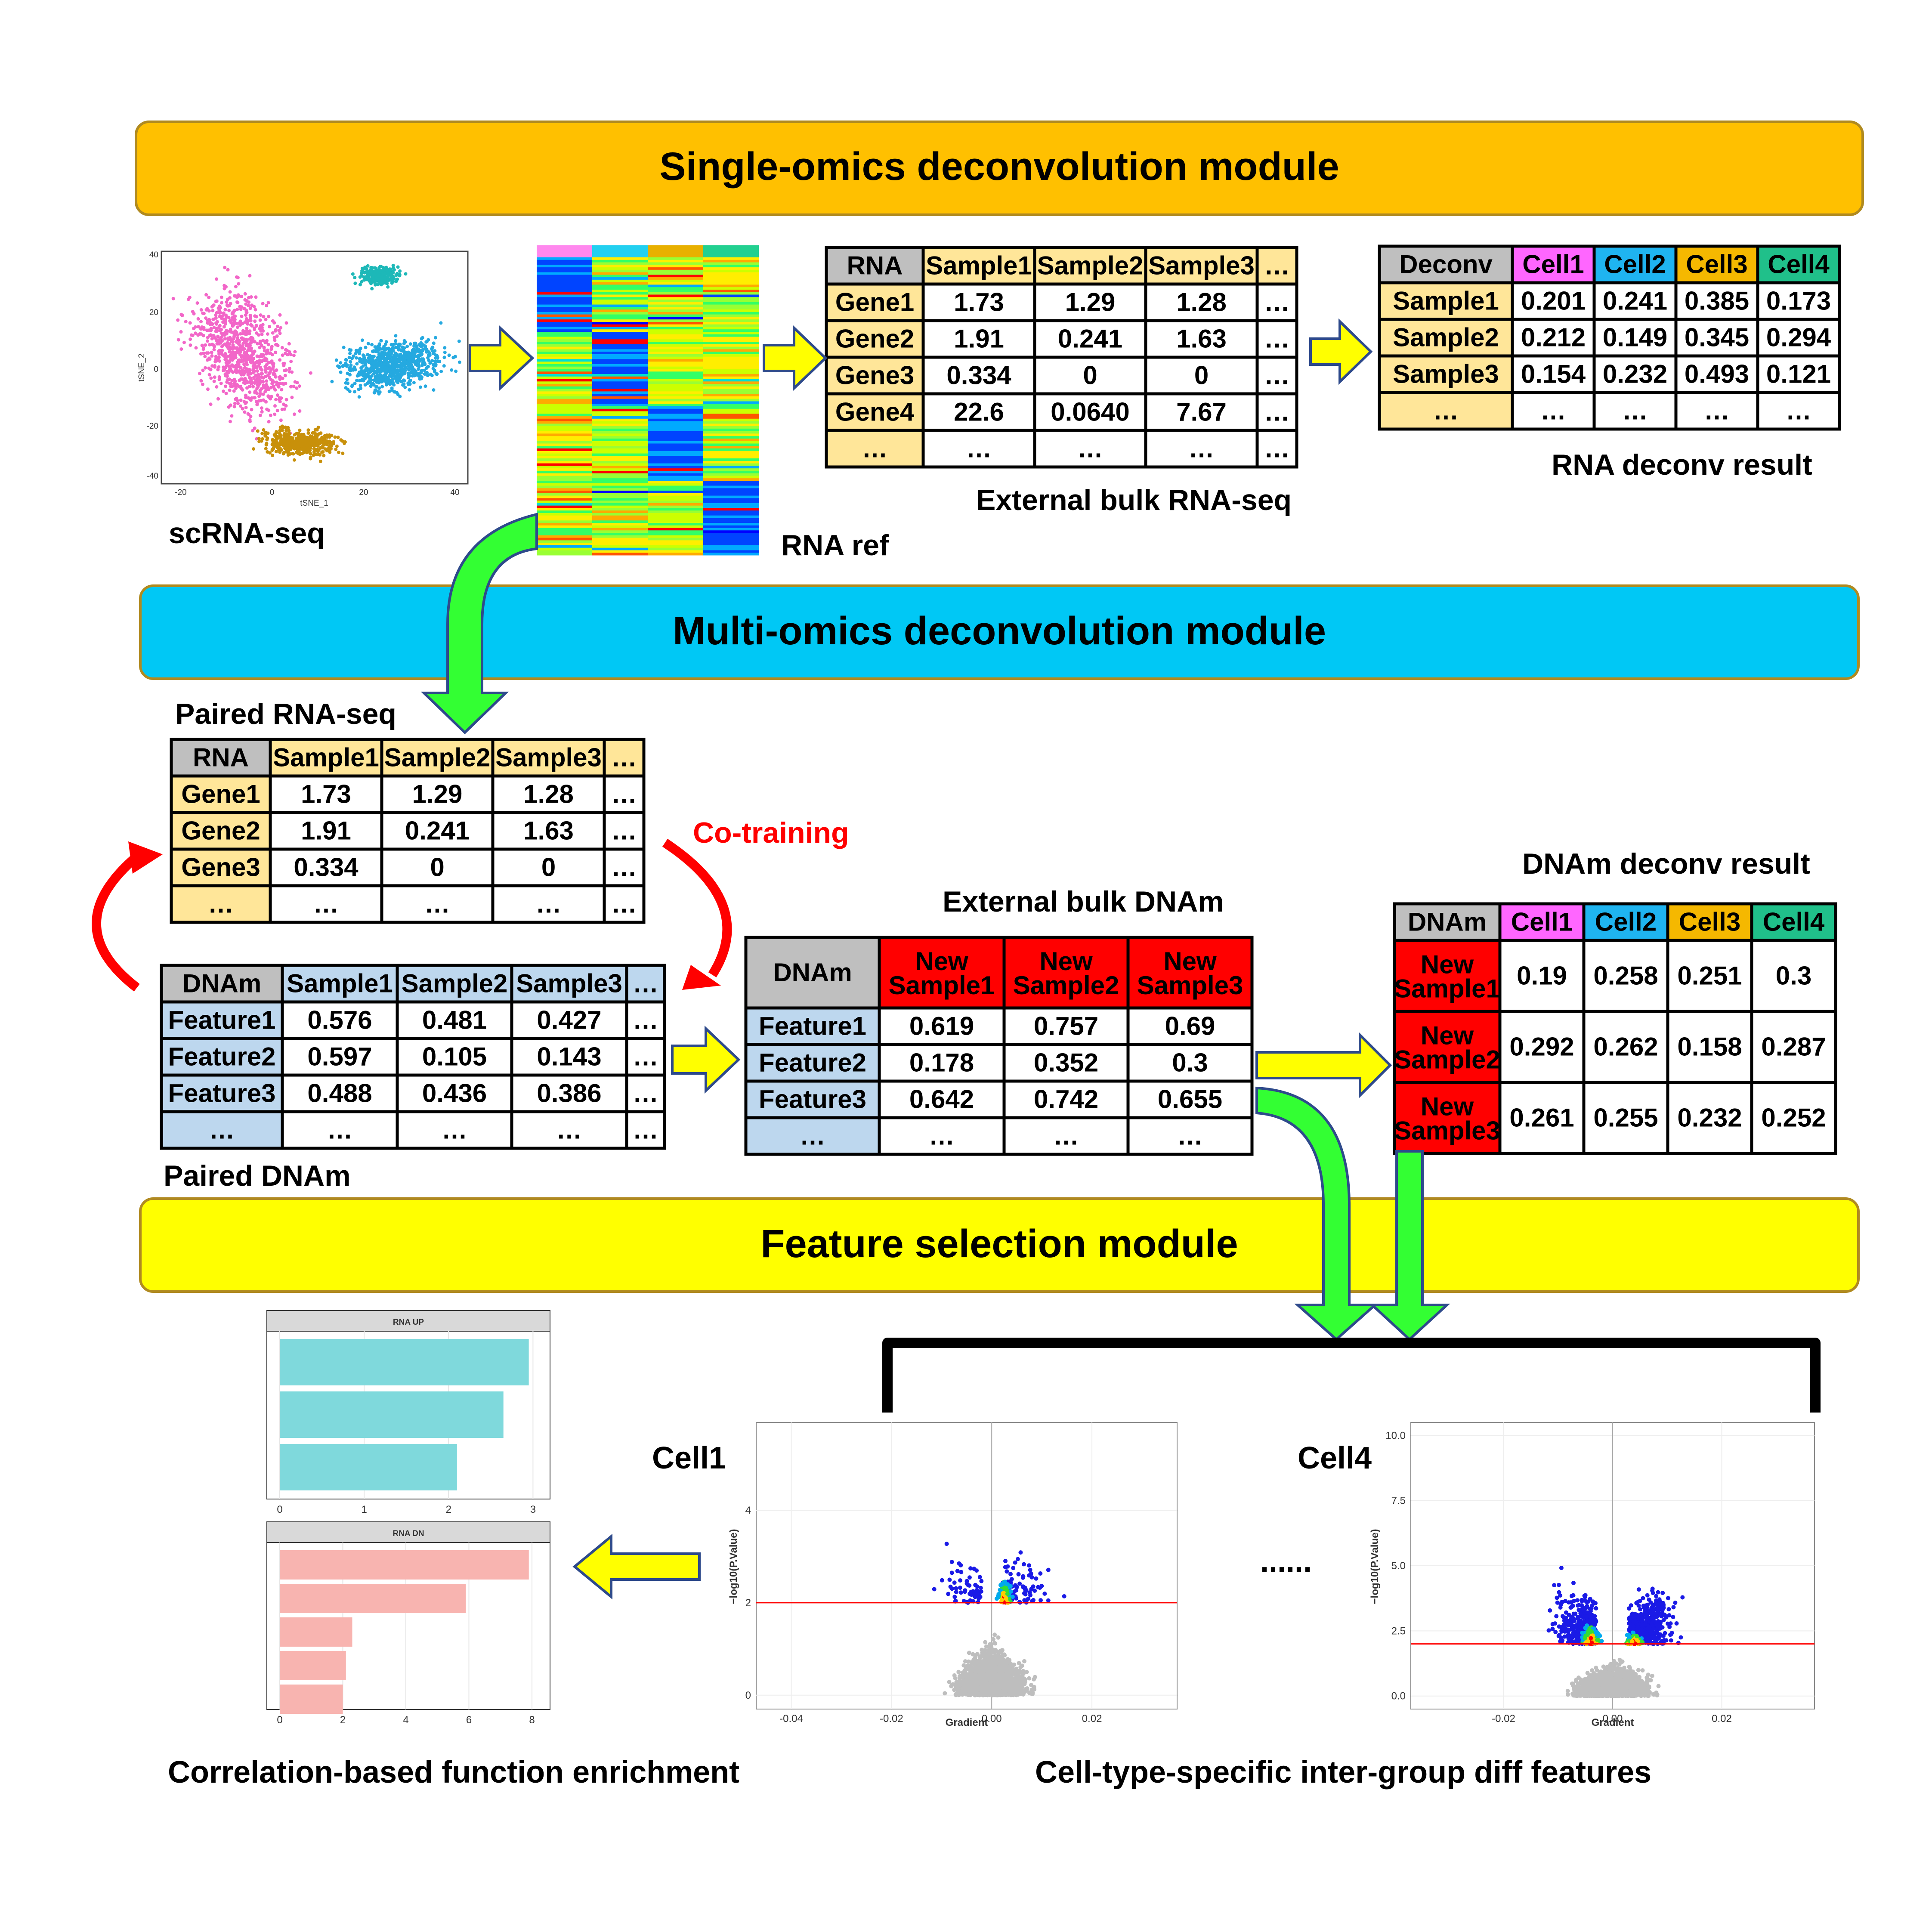 The image size is (1932, 1932). I want to click on table-cell-text: 0.241, so click(1090, 339).